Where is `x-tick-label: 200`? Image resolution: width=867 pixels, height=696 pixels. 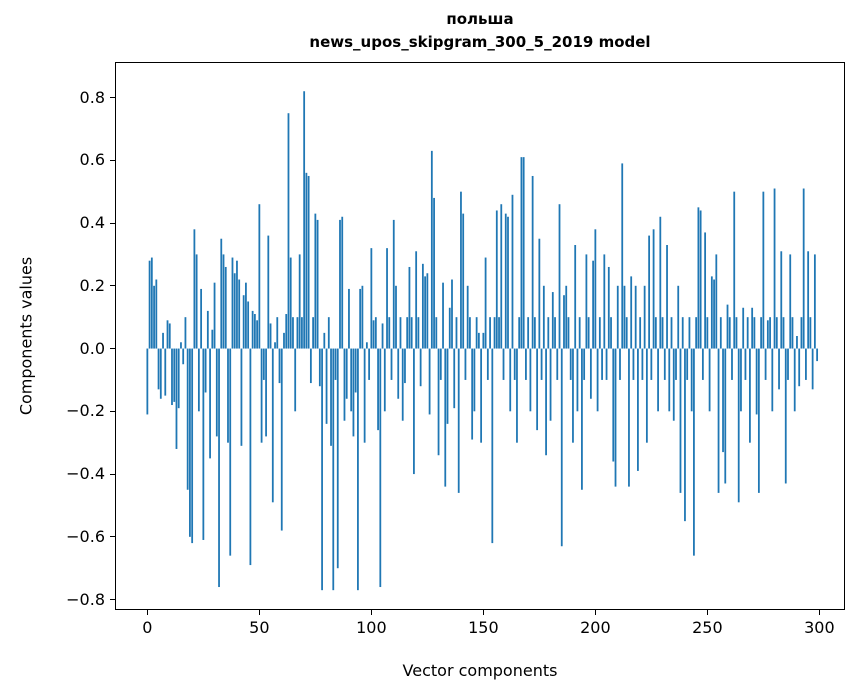
x-tick-label: 200 is located at coordinates (595, 627).